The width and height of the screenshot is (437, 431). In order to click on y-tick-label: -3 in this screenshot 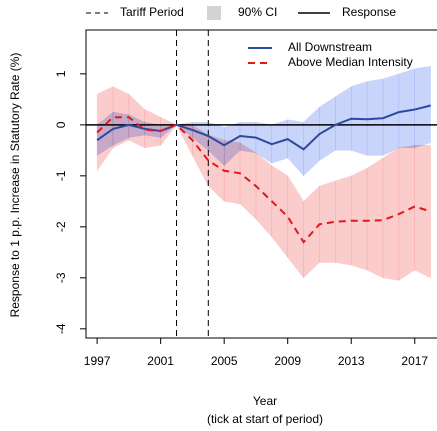, I will do `click(61, 277)`.